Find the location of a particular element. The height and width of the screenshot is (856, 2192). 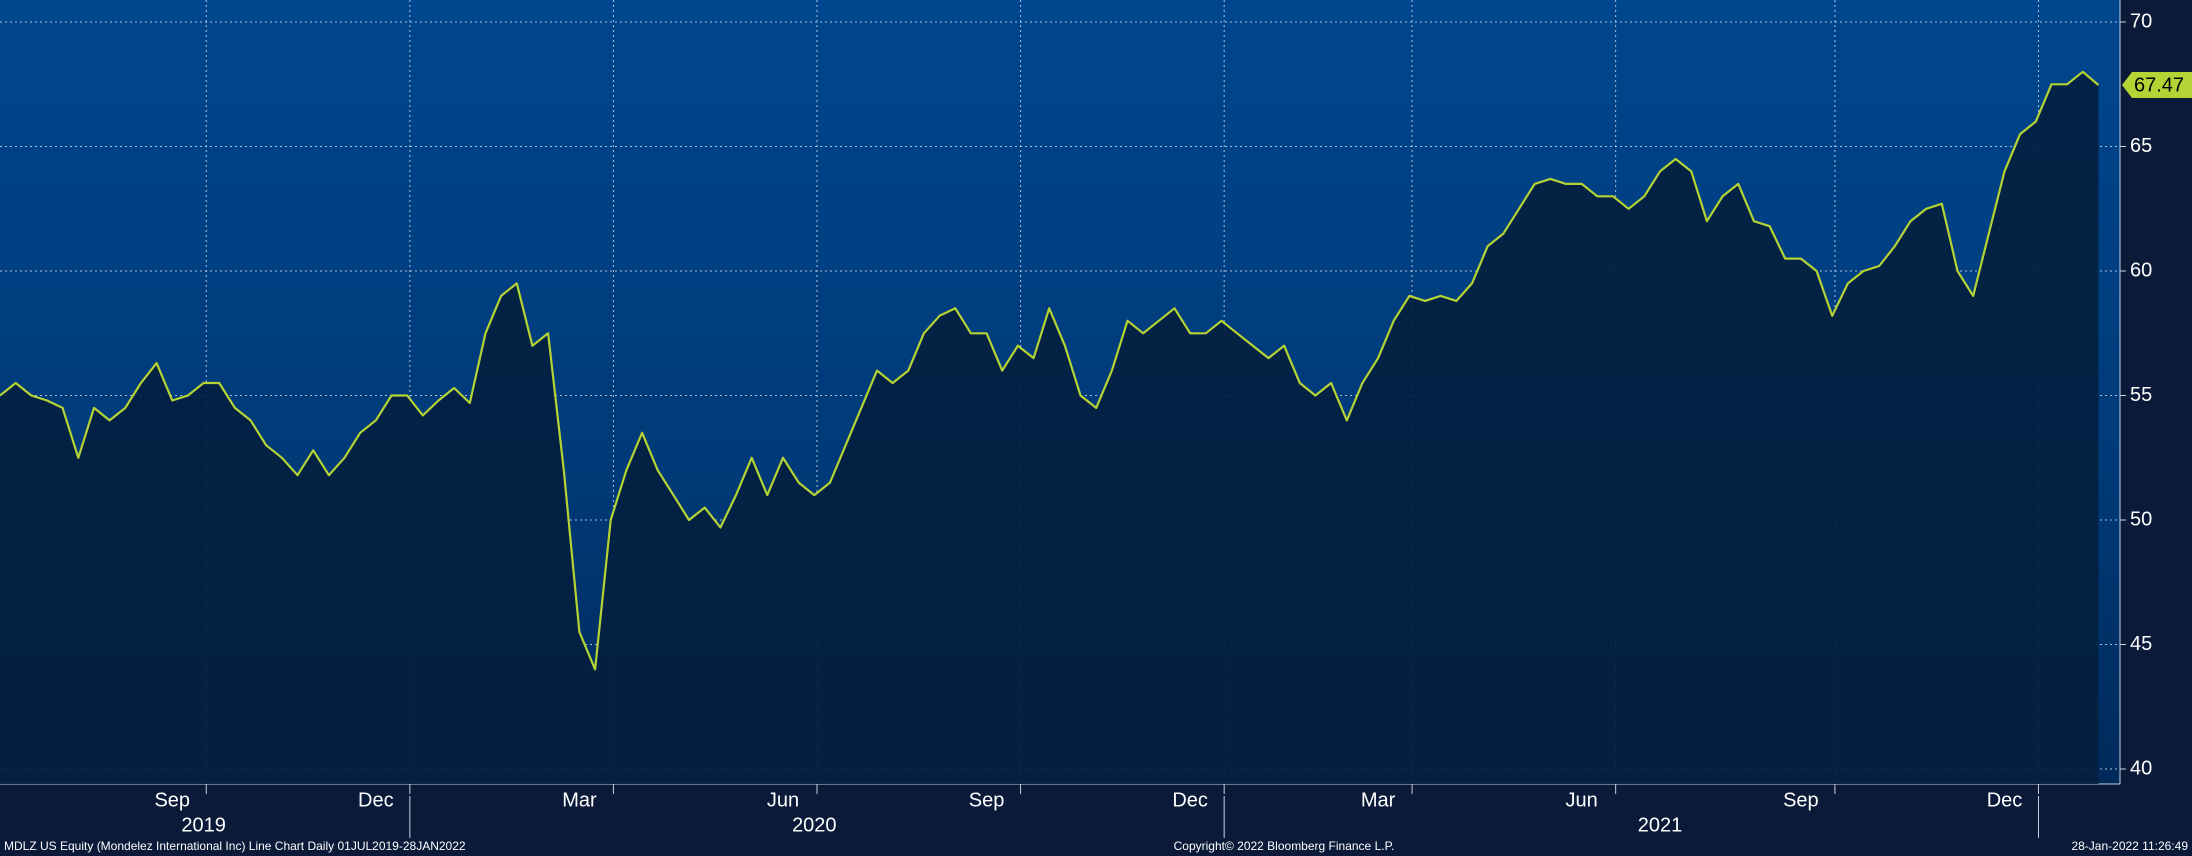

year-label: 2020 is located at coordinates (814, 825).